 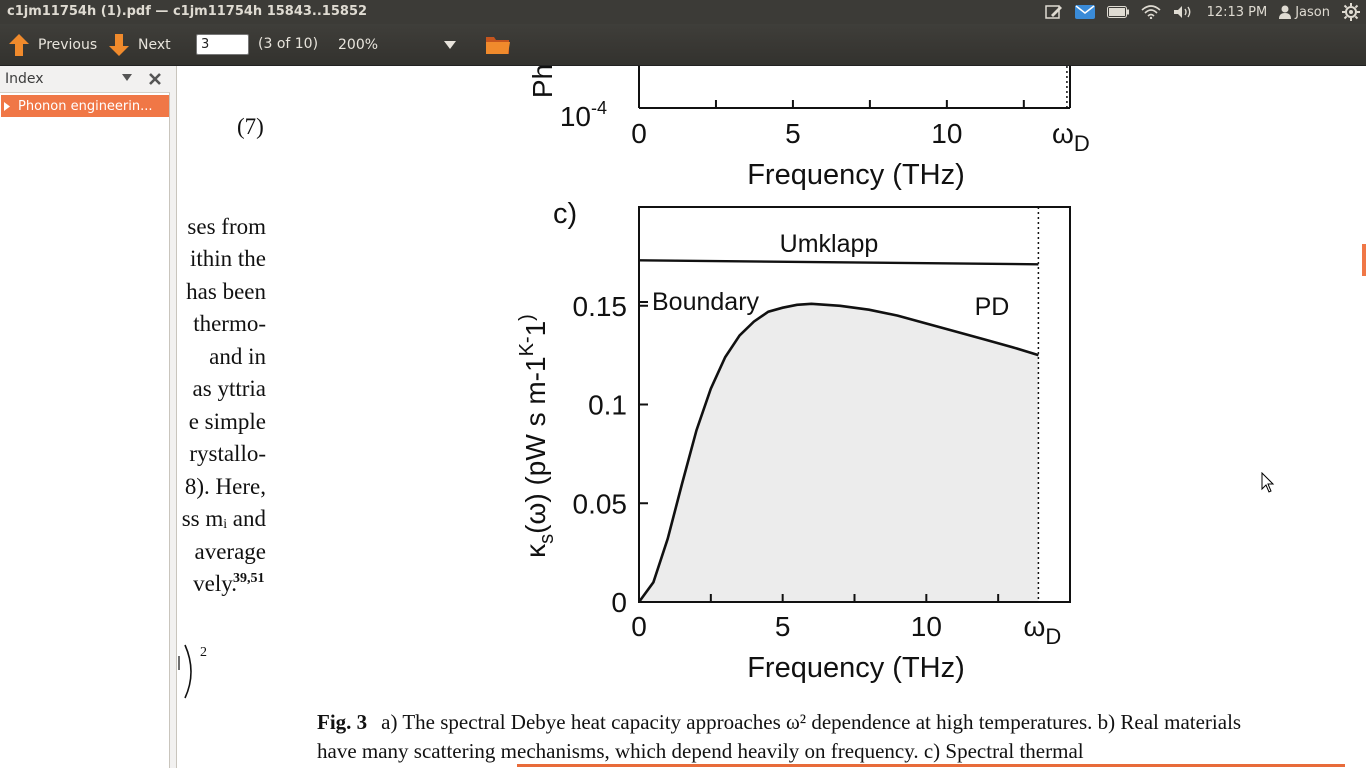 I want to click on equation-number: (7), so click(x=250, y=126).